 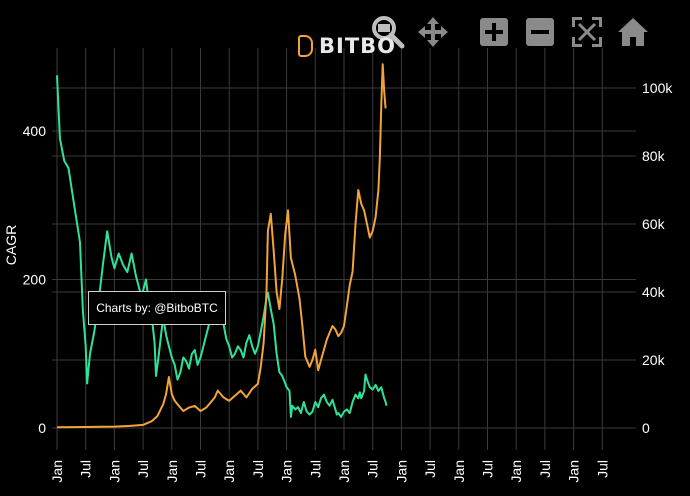 I want to click on brand-name: BITBO, so click(x=358, y=46).